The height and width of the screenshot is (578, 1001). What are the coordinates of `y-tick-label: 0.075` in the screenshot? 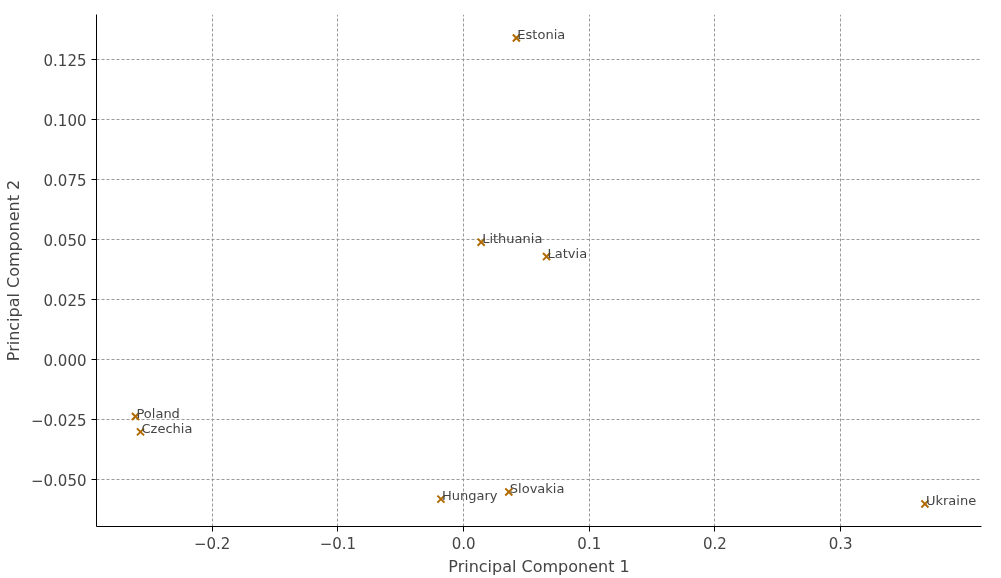 It's located at (65, 180).